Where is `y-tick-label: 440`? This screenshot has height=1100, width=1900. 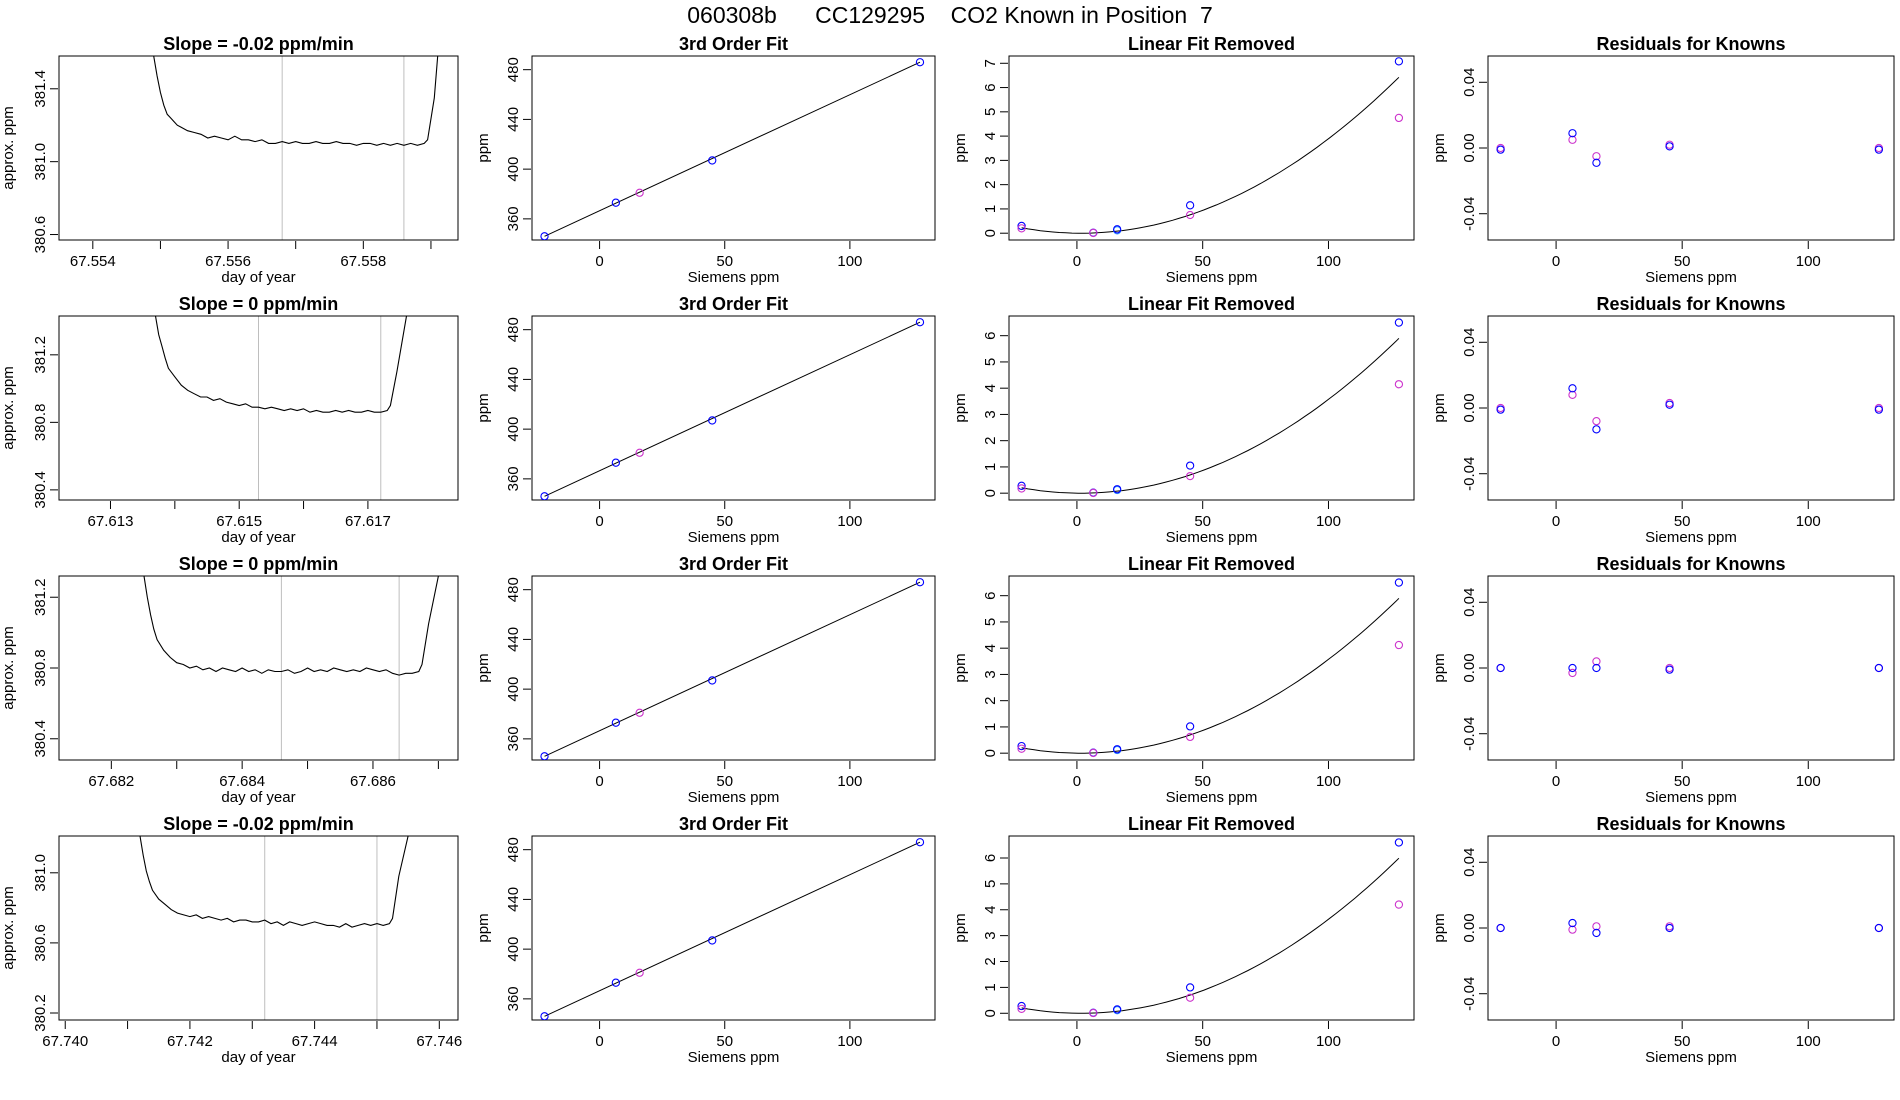
y-tick-label: 440 is located at coordinates (513, 899).